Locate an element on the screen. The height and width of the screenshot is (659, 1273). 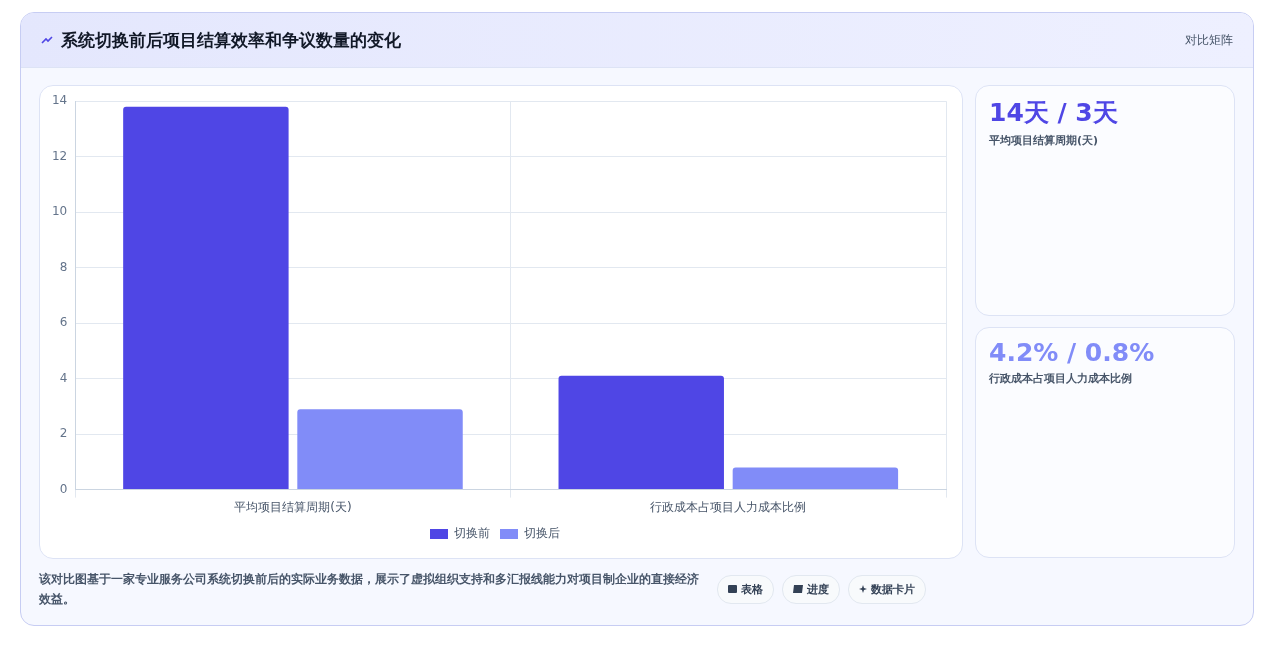
y-tick-label: 0 is located at coordinates (63, 488).